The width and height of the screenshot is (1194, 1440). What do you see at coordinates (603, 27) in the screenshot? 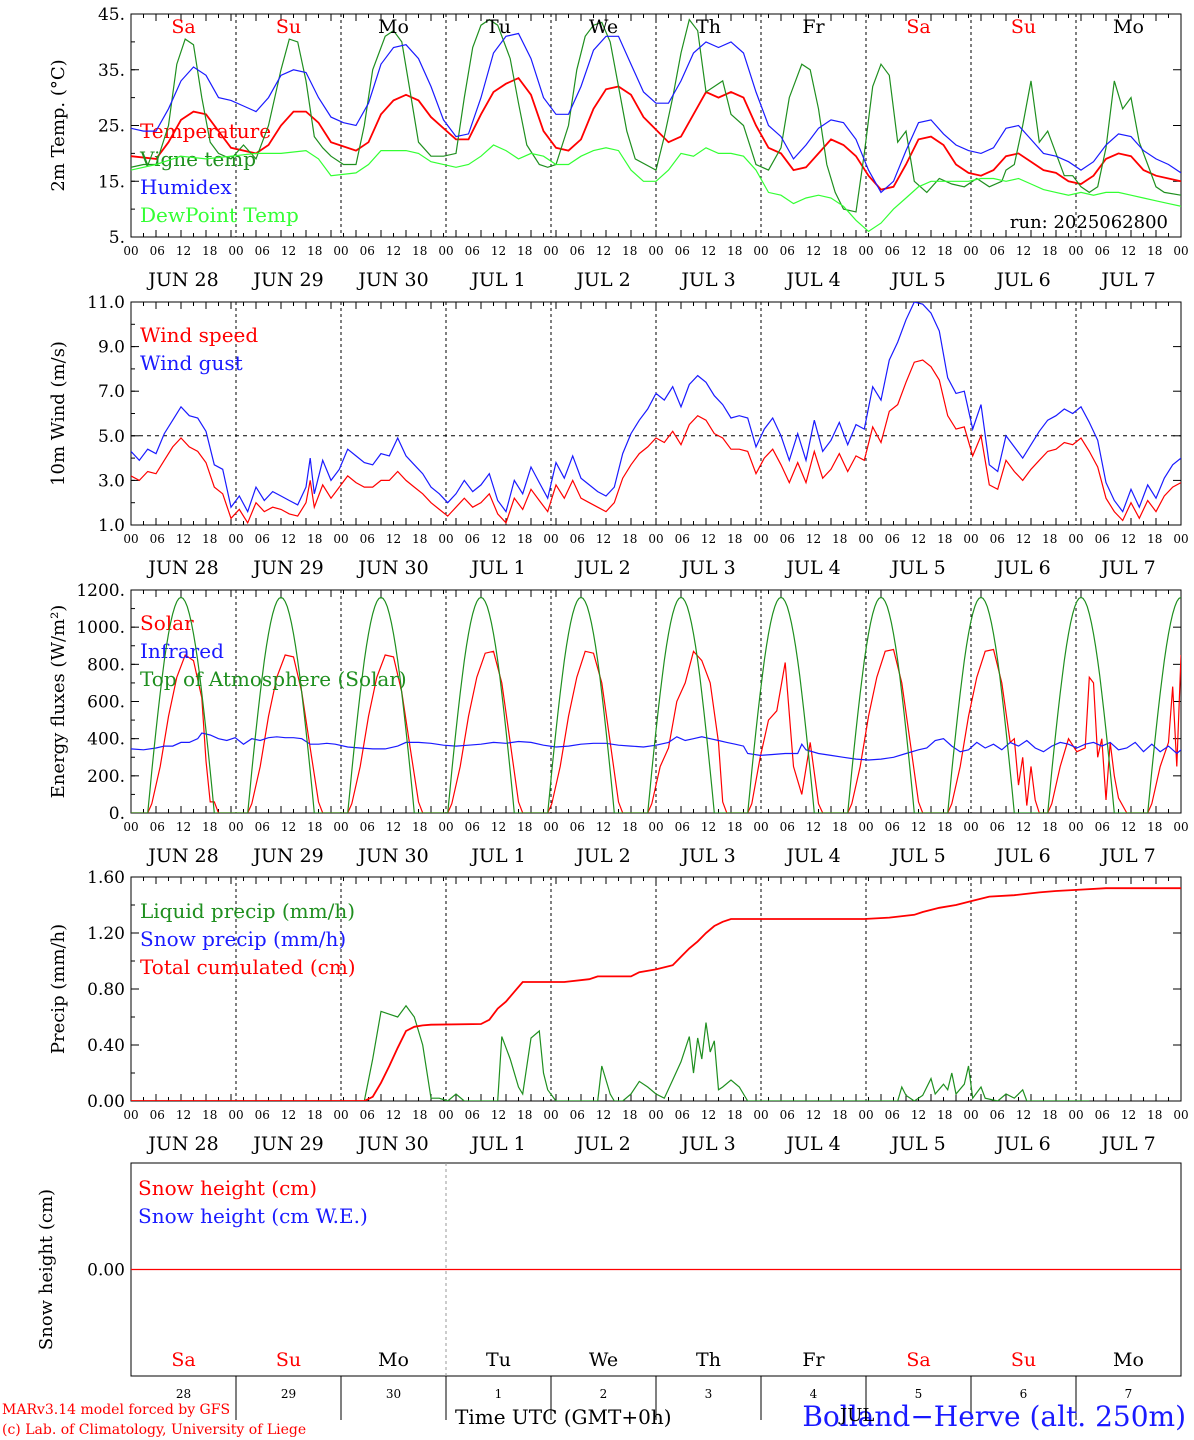
I see `weekday-label: We` at bounding box center [603, 27].